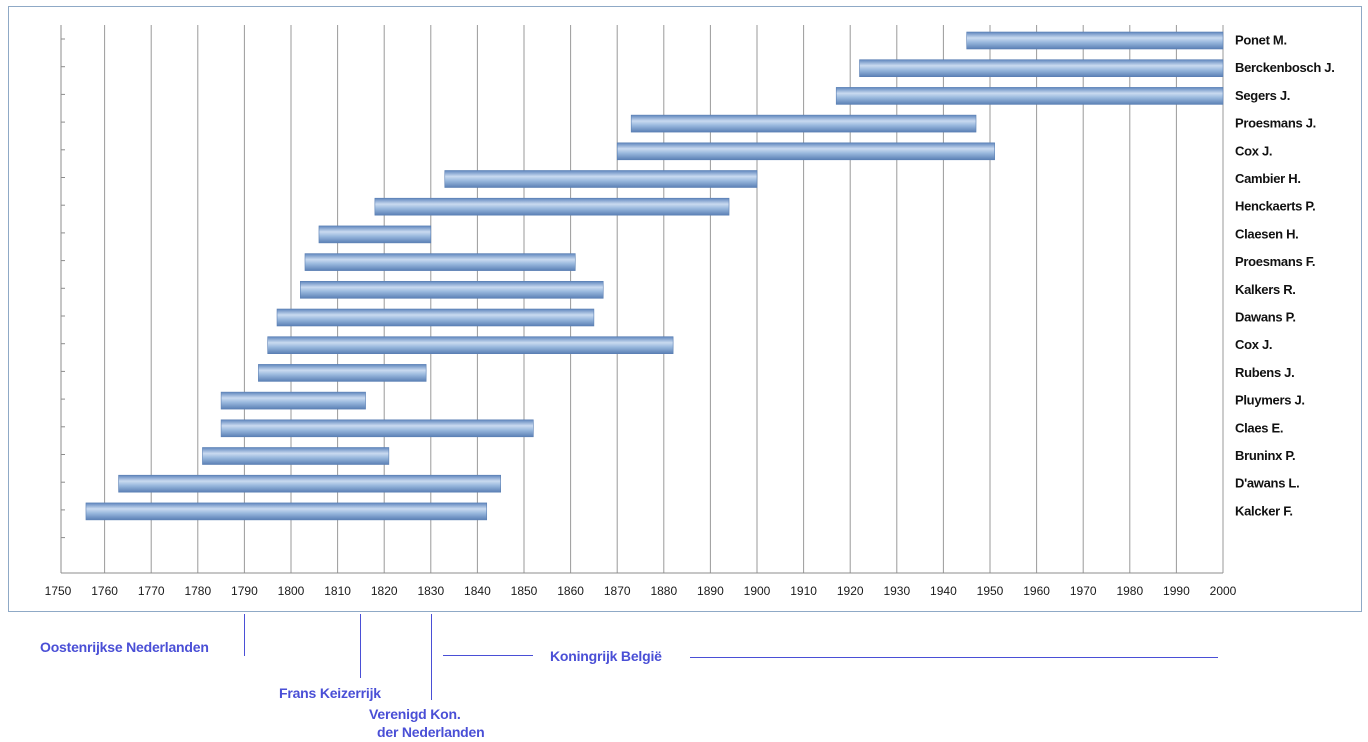 The height and width of the screenshot is (742, 1368). What do you see at coordinates (1268, 178) in the screenshot?
I see `bar-label-5: Cambier H.` at bounding box center [1268, 178].